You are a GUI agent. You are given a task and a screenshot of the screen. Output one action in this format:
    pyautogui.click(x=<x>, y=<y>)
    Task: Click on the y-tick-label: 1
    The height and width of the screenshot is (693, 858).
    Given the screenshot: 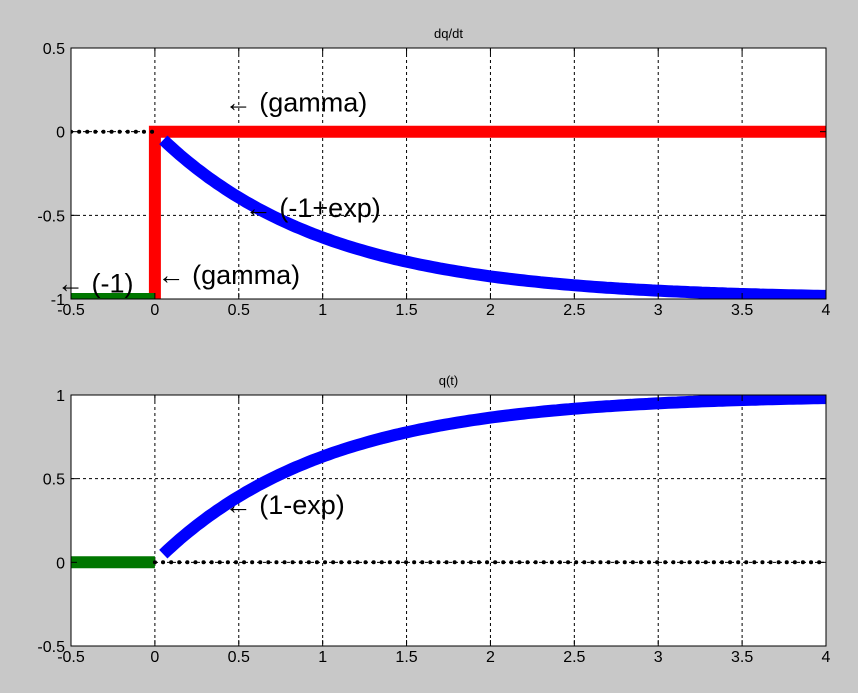 What is the action you would take?
    pyautogui.click(x=60, y=396)
    